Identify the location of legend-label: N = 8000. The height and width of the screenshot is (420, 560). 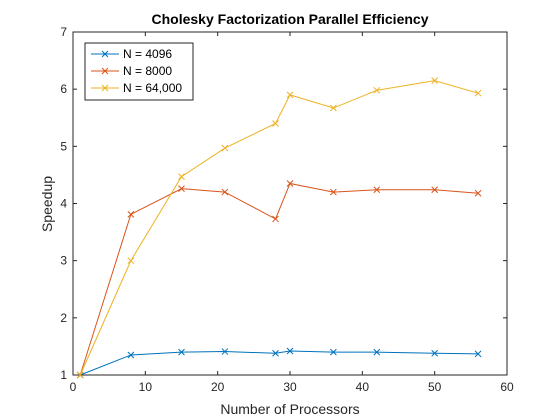
(147, 71).